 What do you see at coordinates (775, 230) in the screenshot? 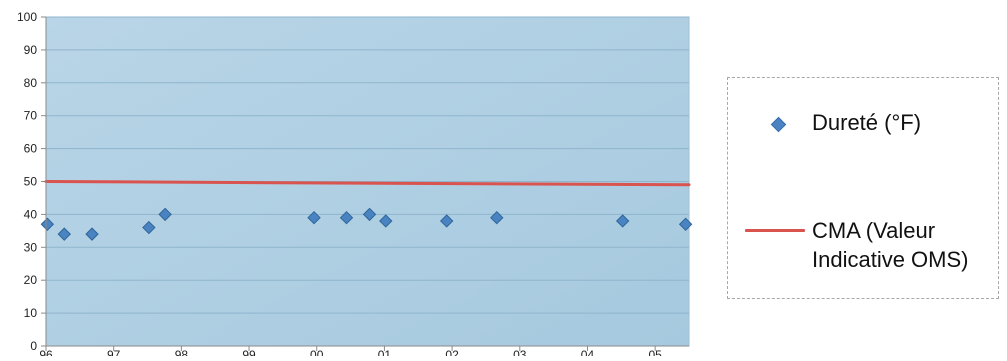
I see `line-marker-icon` at bounding box center [775, 230].